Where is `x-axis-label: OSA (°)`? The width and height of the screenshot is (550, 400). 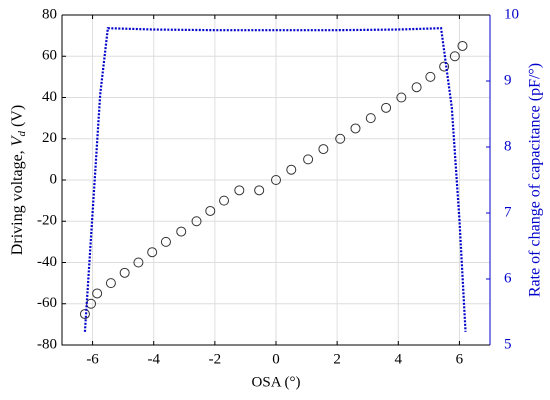 x-axis-label: OSA (°) is located at coordinates (276, 382).